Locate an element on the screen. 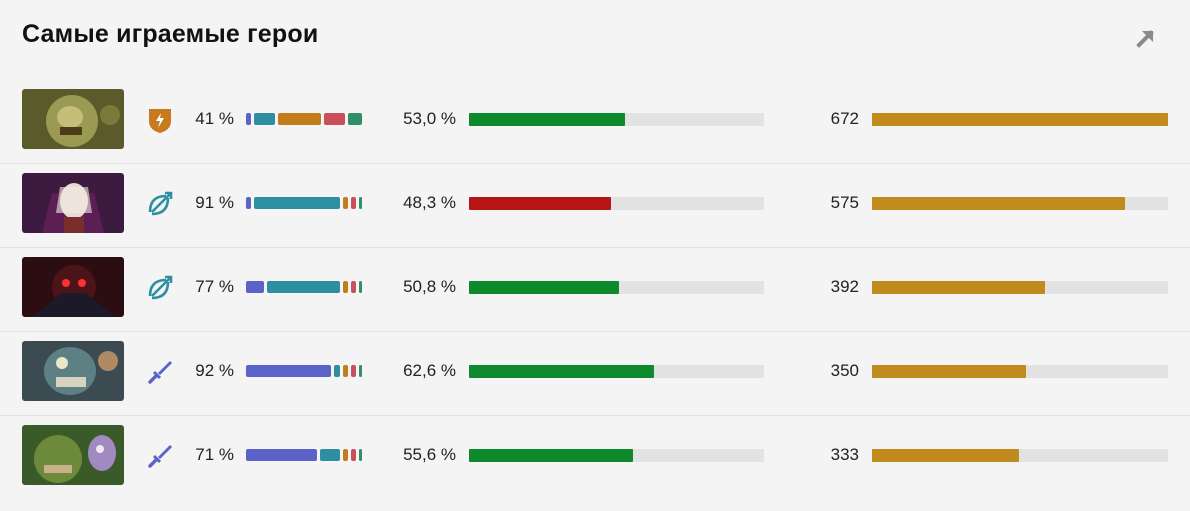  matches-count: 350 is located at coordinates (844, 370).